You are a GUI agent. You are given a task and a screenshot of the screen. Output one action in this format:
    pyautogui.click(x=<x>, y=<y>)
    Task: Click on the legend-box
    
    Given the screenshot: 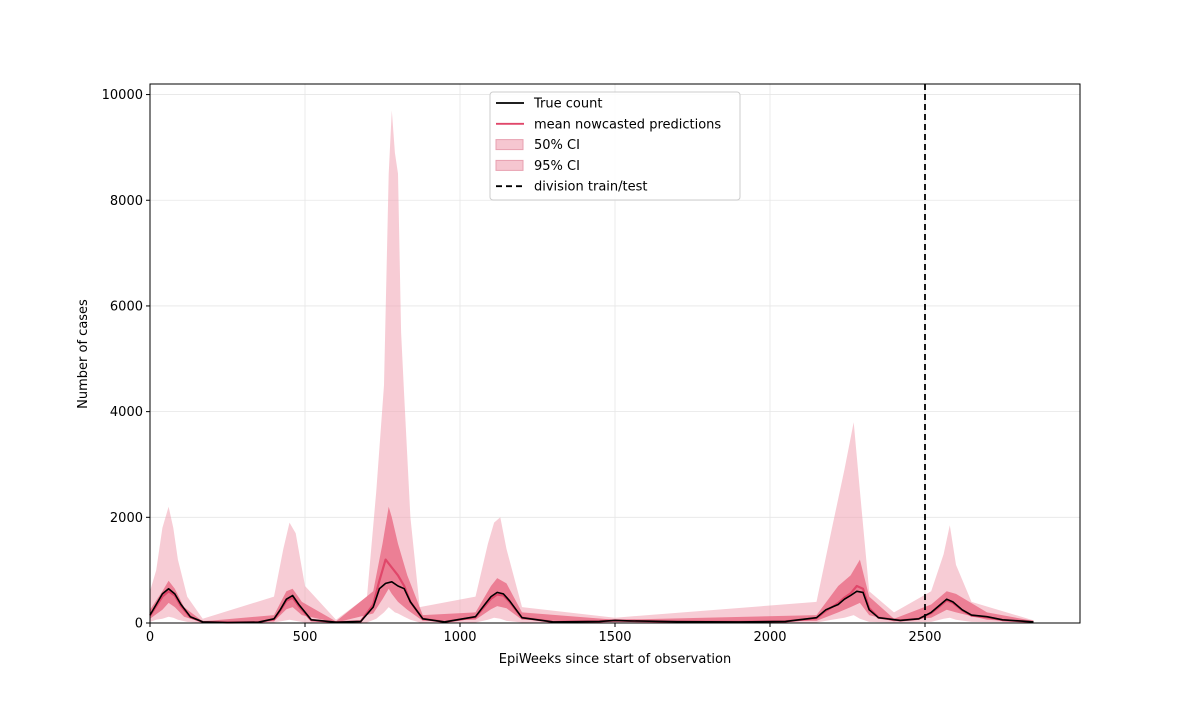 What is the action you would take?
    pyautogui.click(x=615, y=146)
    